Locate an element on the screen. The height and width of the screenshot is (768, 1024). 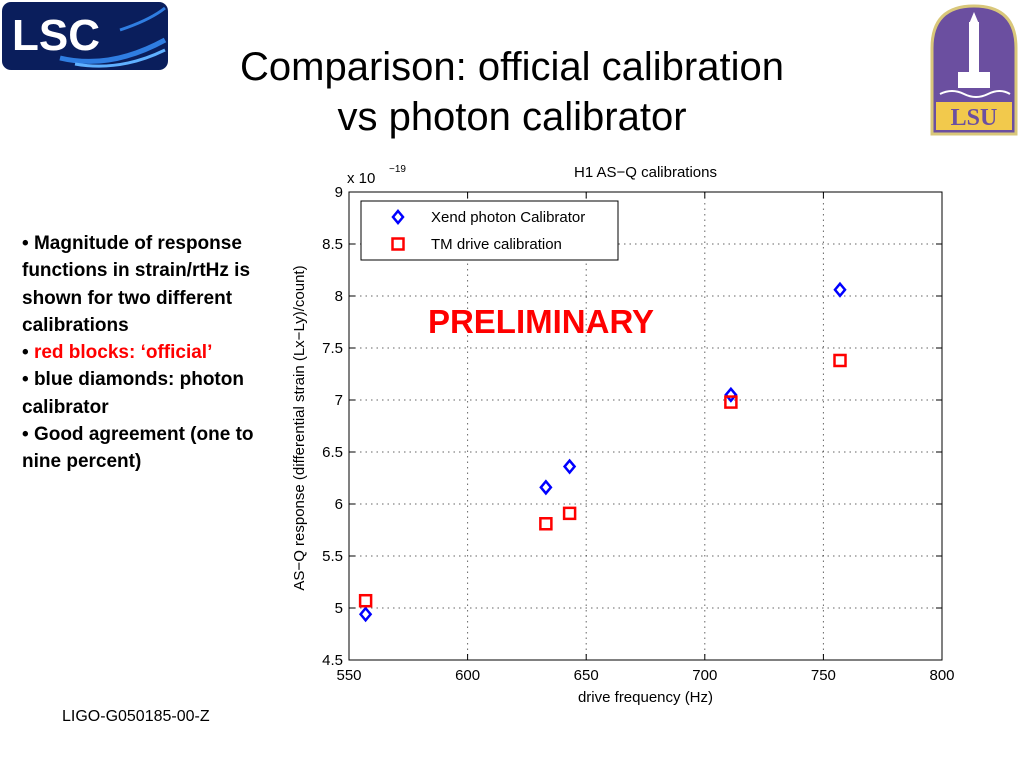
bullet-text: Good agreement (one to nine percent) is located at coordinates (138, 448).